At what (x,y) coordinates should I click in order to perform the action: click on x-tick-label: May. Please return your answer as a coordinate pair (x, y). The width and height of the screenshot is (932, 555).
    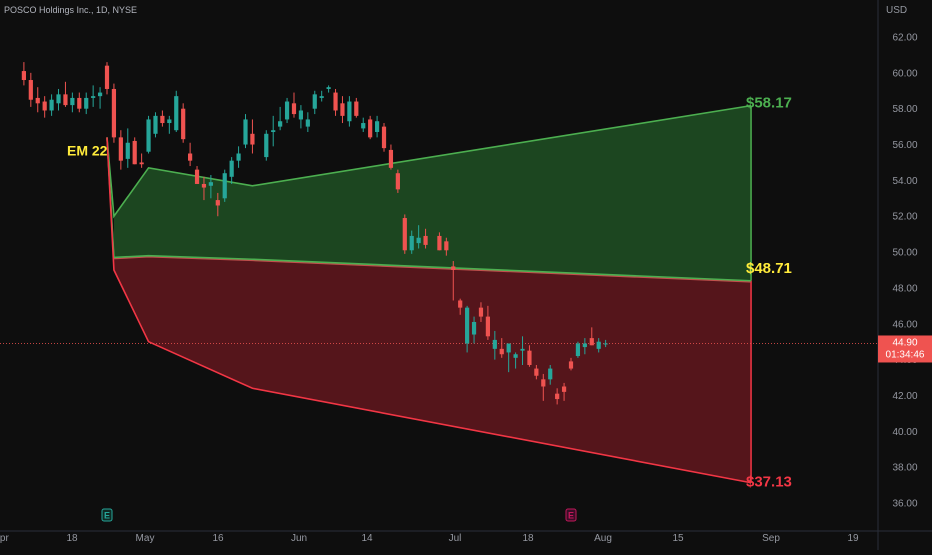
    Looking at the image, I should click on (145, 538).